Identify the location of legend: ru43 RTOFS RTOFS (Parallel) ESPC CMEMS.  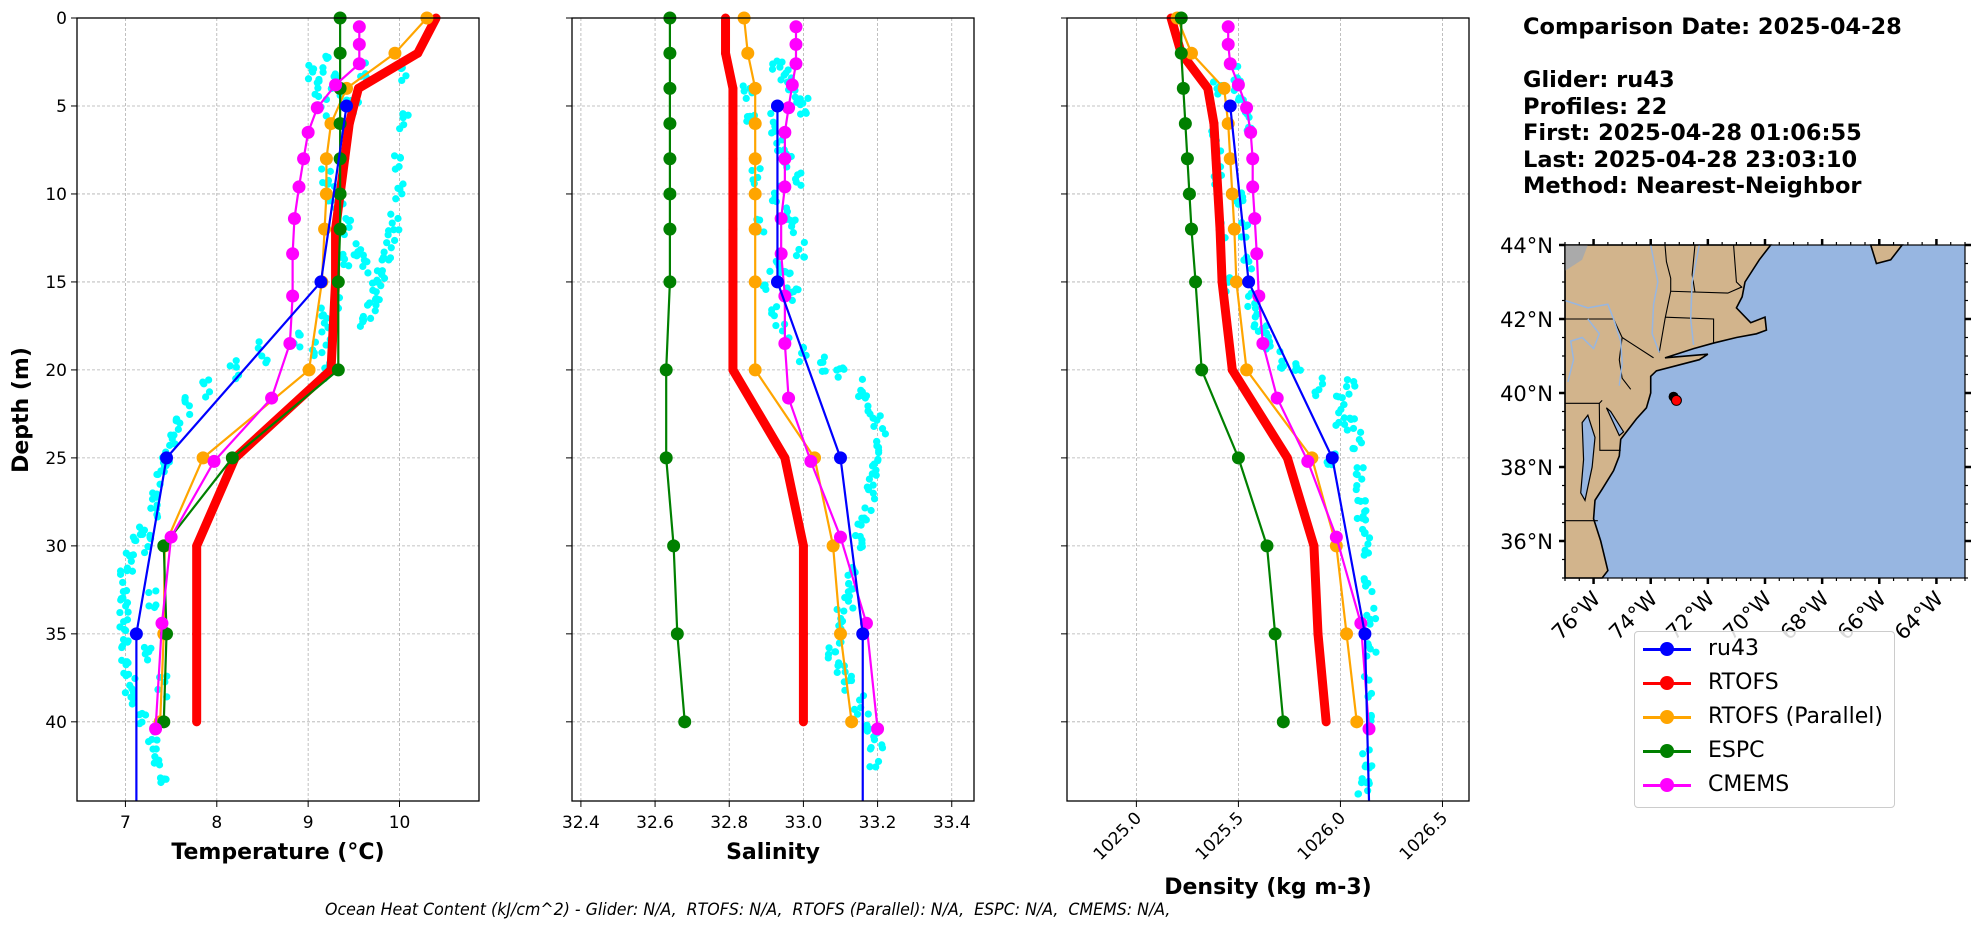
(1764, 719).